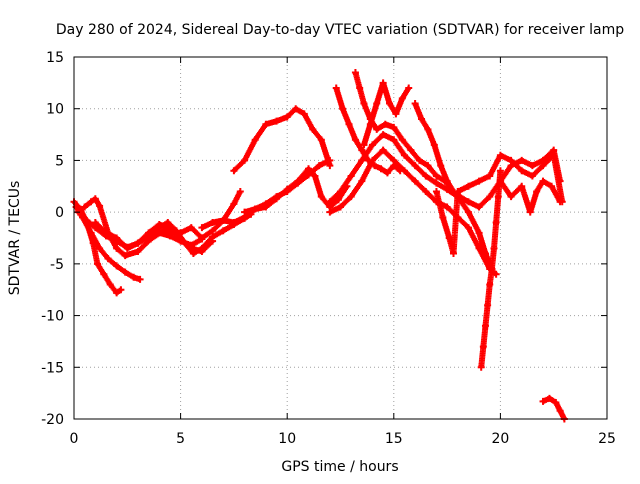 The width and height of the screenshot is (640, 484). Describe the element at coordinates (180, 439) in the screenshot. I see `x-tick-label: 5` at that location.